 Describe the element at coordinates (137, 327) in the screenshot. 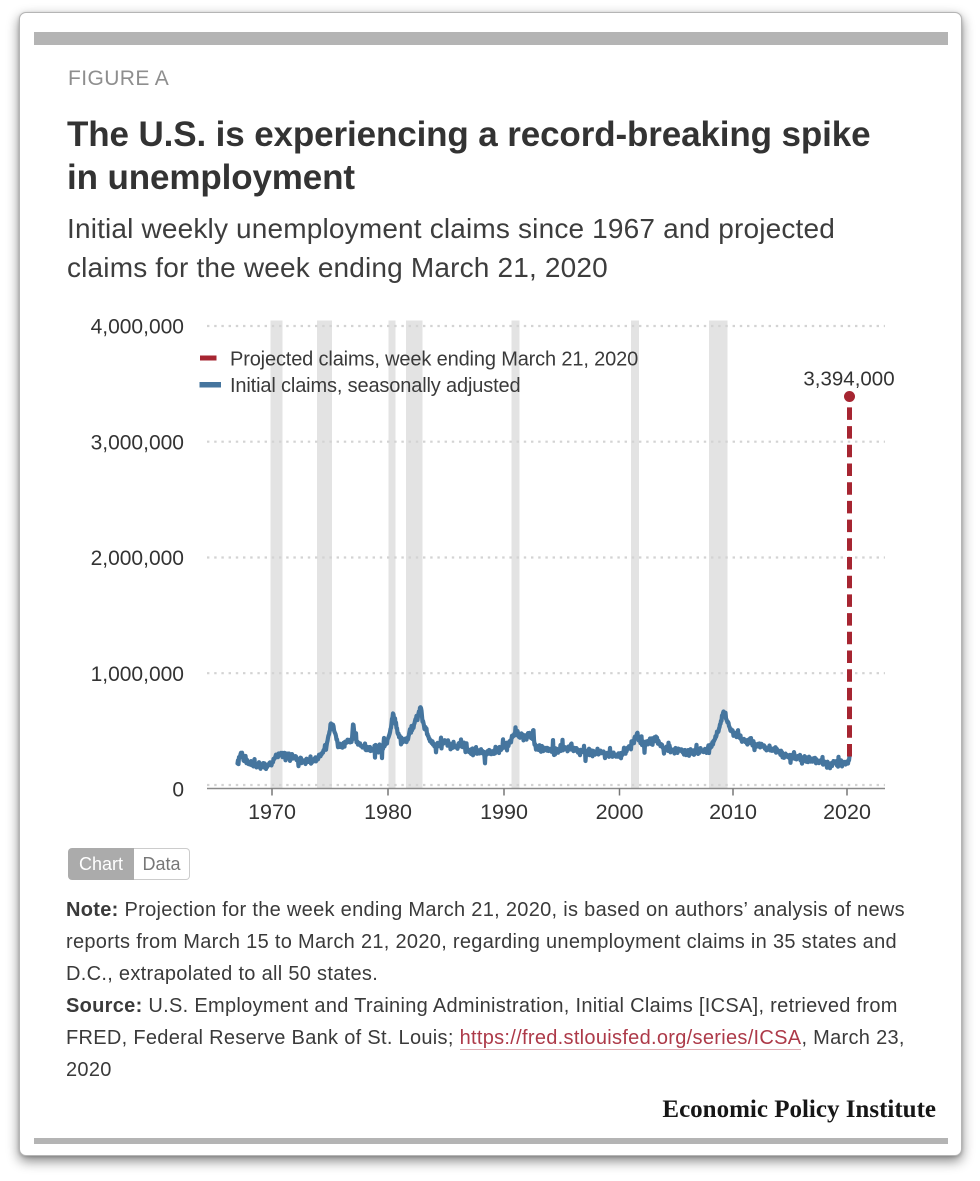

I see `svg-text: 4,000,000` at that location.